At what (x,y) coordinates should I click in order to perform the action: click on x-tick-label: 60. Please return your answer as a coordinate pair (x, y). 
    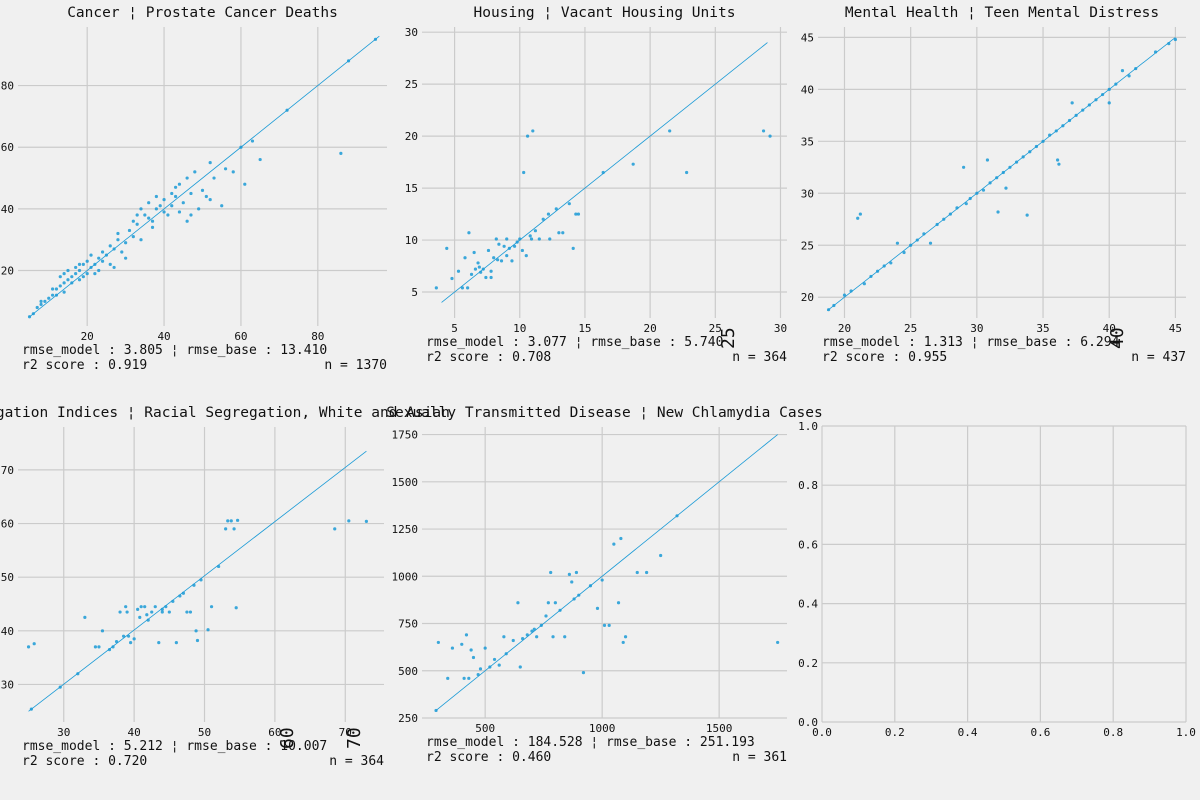
    Looking at the image, I should click on (240, 336).